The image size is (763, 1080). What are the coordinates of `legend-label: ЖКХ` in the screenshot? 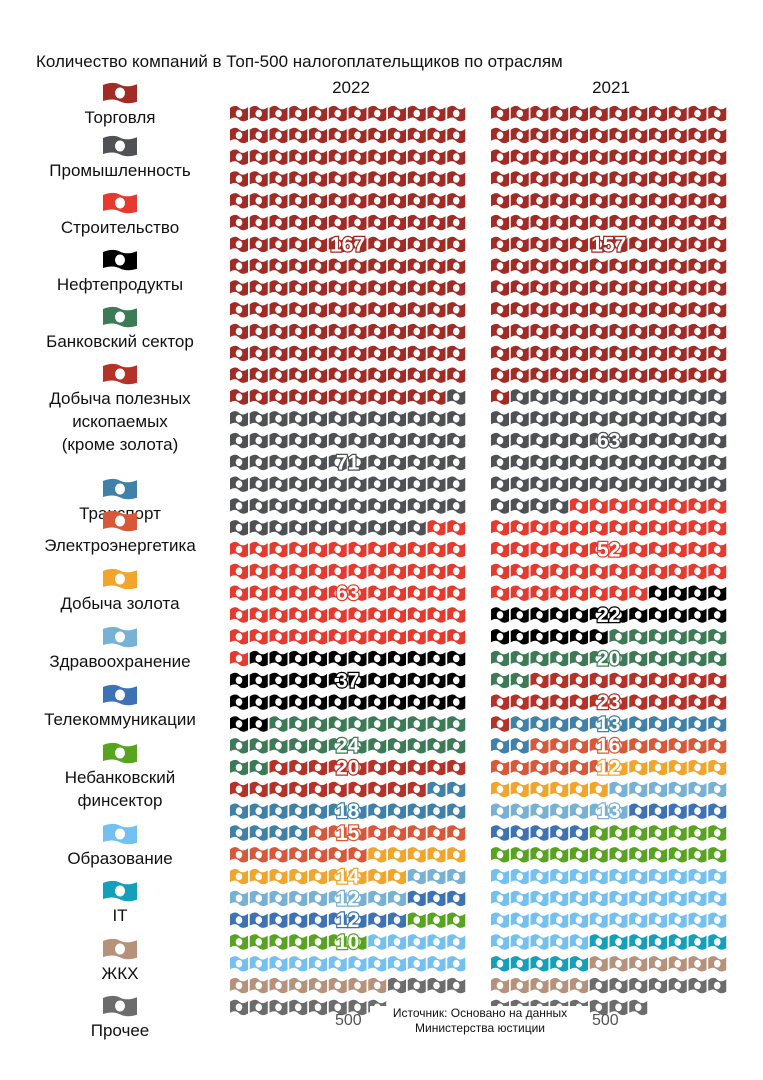 It's located at (120, 973).